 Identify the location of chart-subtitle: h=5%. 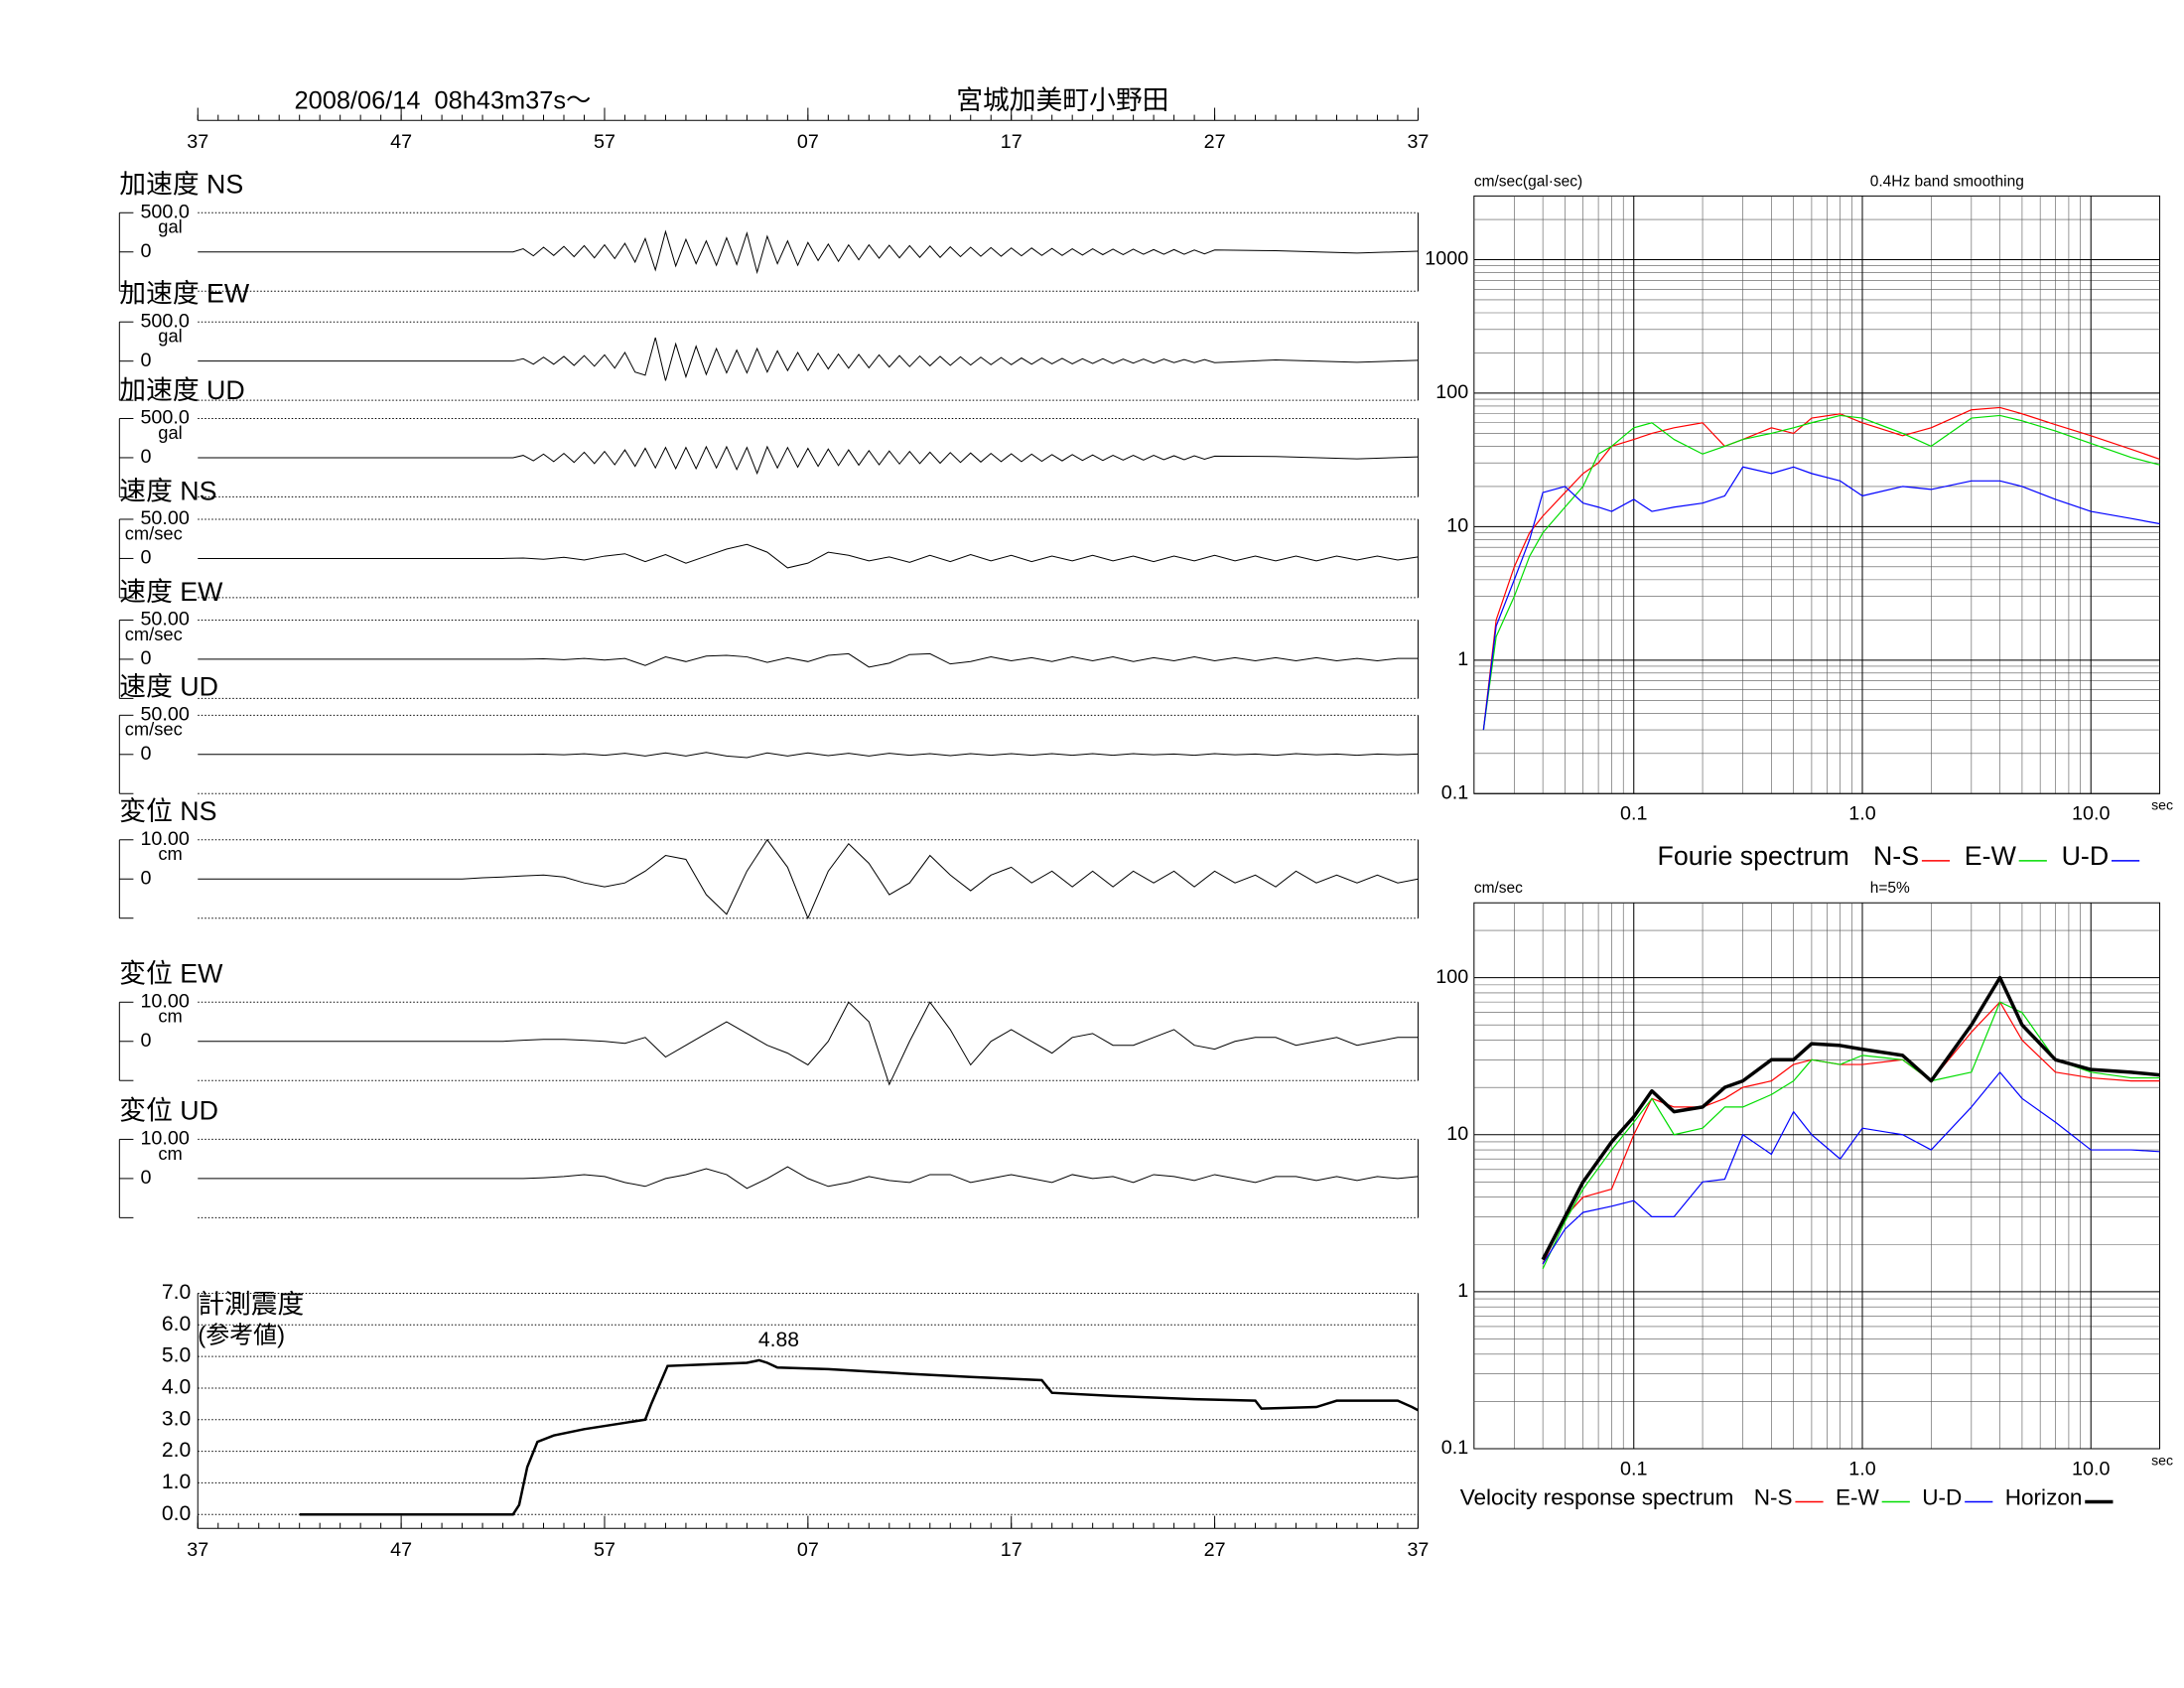
(1890, 888).